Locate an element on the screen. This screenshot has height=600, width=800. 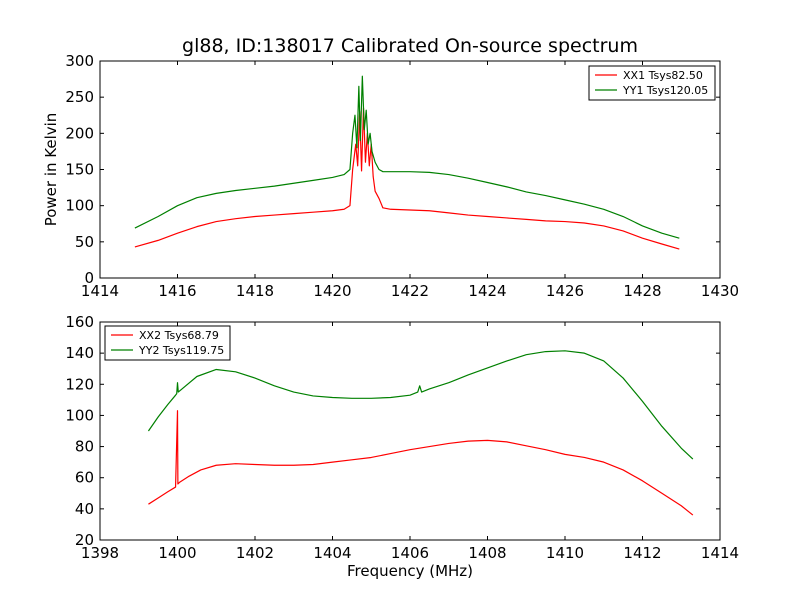
legend: XX1 Tsys82.50 YY1 Tsys120.05 is located at coordinates (652, 83).